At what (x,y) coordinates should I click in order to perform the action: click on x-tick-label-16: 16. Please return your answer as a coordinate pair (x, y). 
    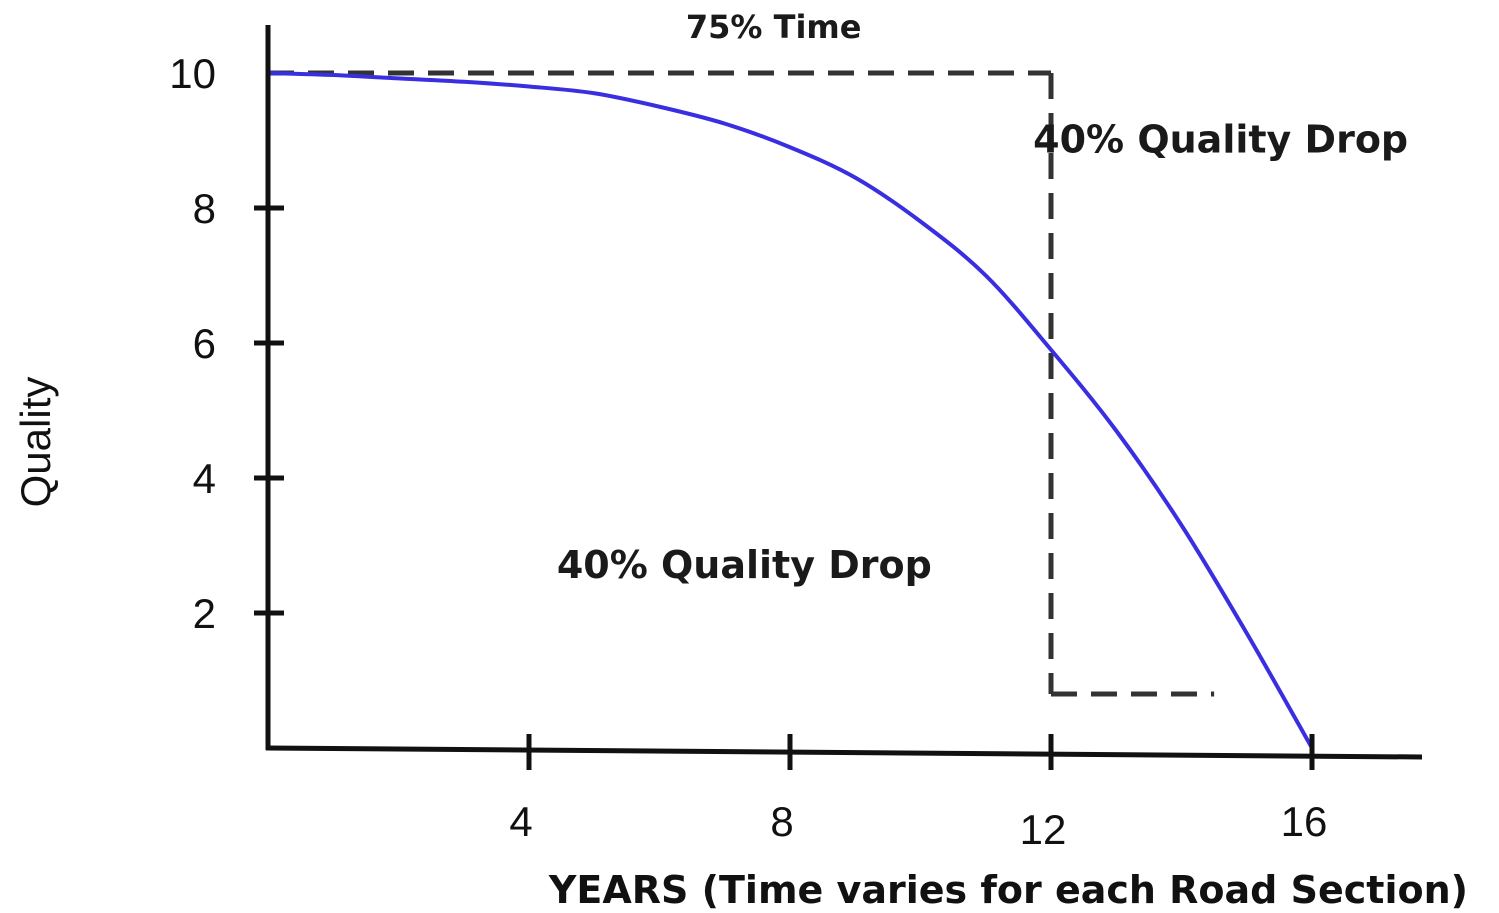
    Looking at the image, I should click on (1304, 821).